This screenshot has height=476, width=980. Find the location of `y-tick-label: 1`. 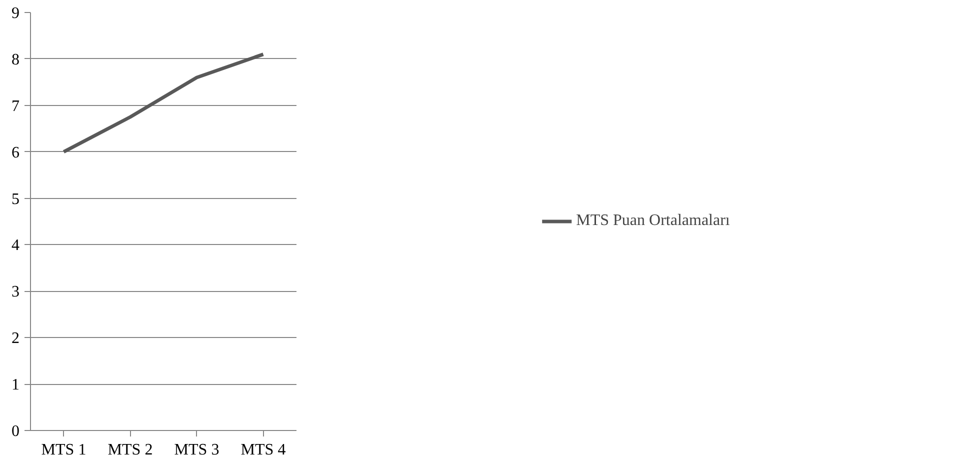

y-tick-label: 1 is located at coordinates (16, 385).